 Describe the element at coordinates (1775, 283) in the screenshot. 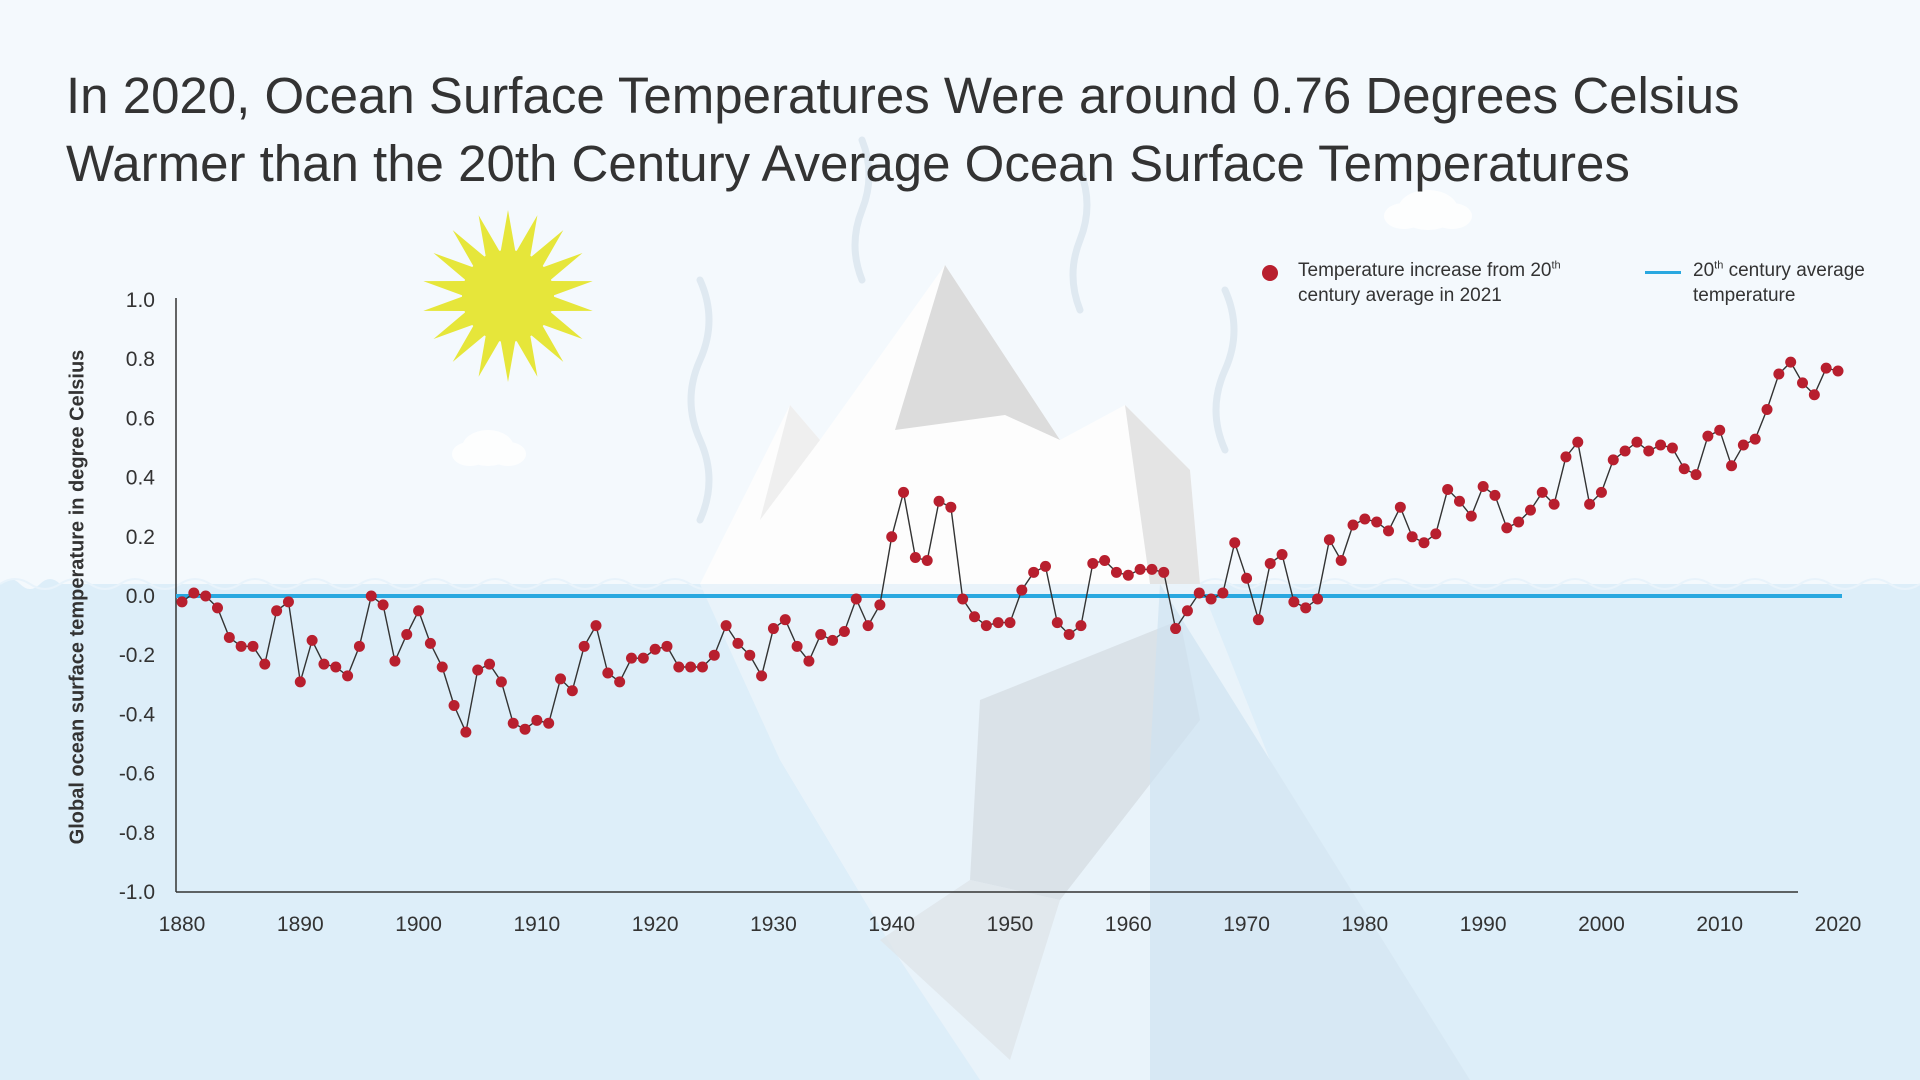

I see `legend-item-century-average: 20th century average temperature` at that location.